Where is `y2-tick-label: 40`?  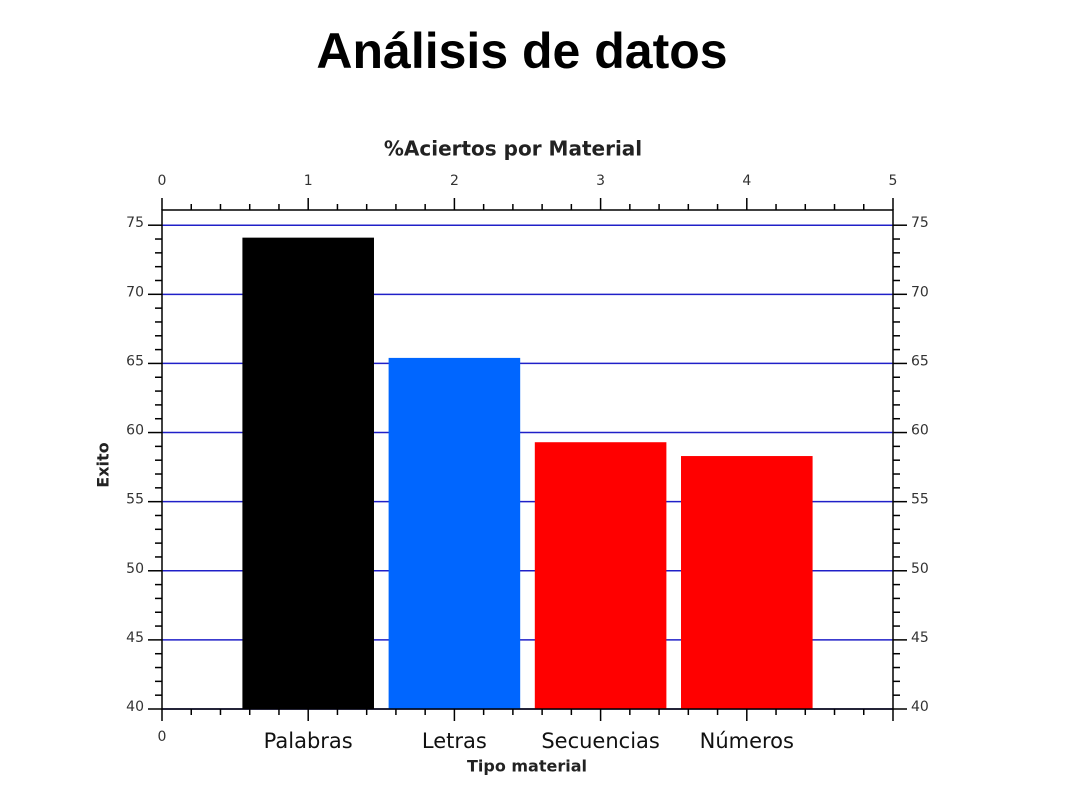
y2-tick-label: 40 is located at coordinates (920, 707).